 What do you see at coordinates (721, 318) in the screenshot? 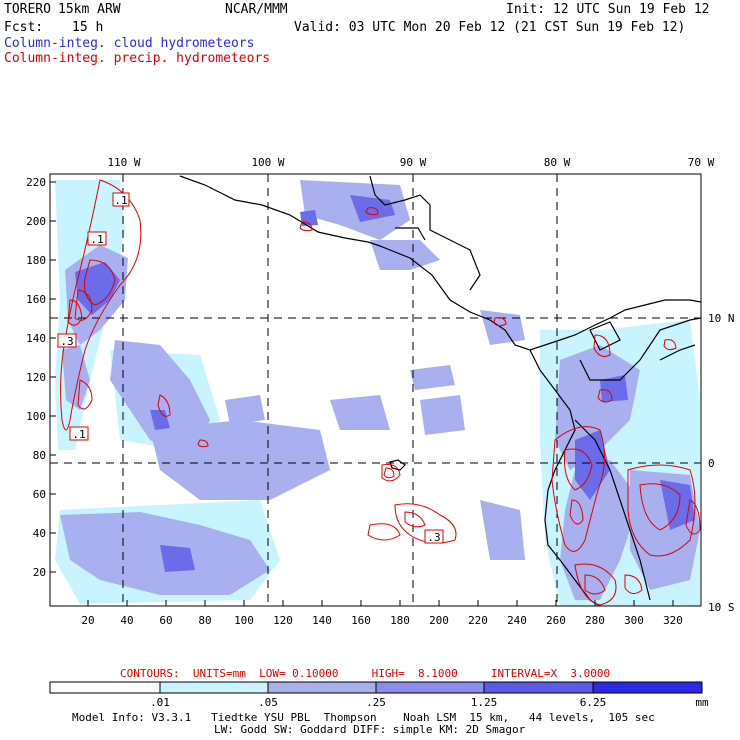
I see `lat-label: 10 N` at bounding box center [721, 318].